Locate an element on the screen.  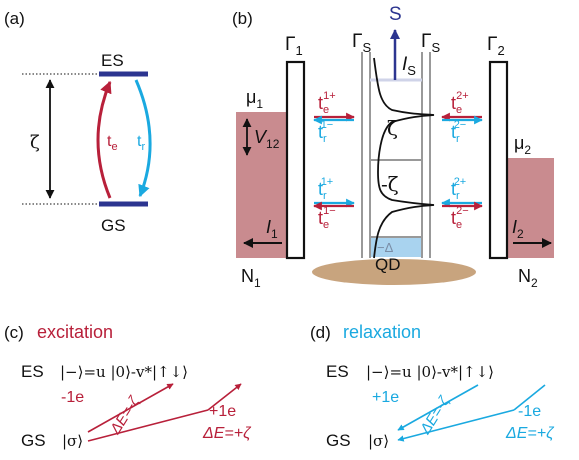
s-label: S is located at coordinates (395, 14).